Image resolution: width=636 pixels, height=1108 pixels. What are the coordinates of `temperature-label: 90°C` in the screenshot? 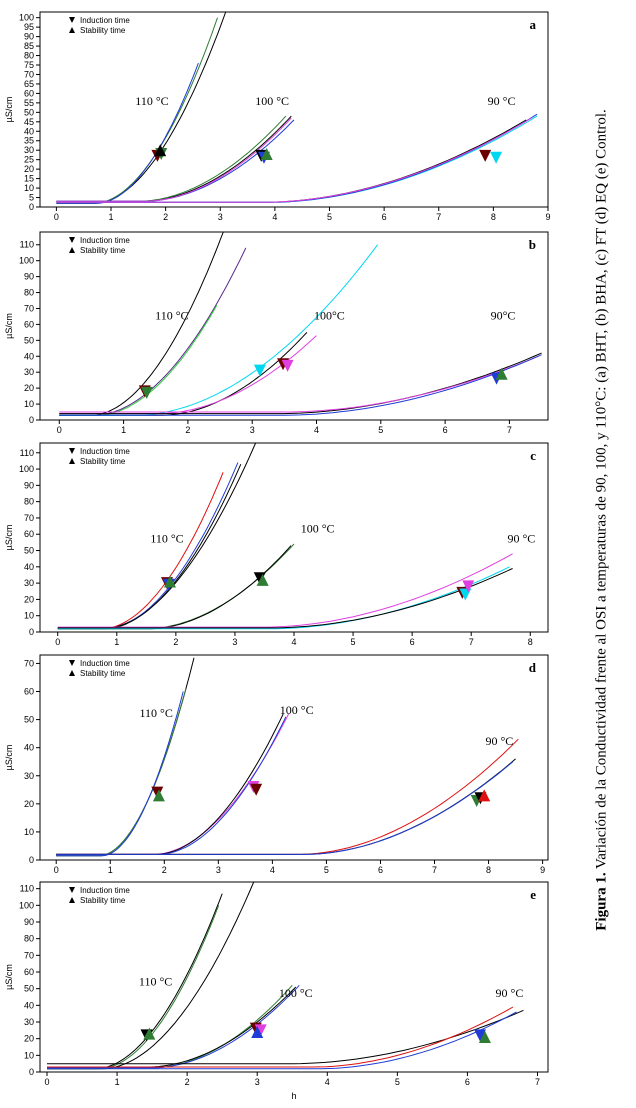 It's located at (503, 316).